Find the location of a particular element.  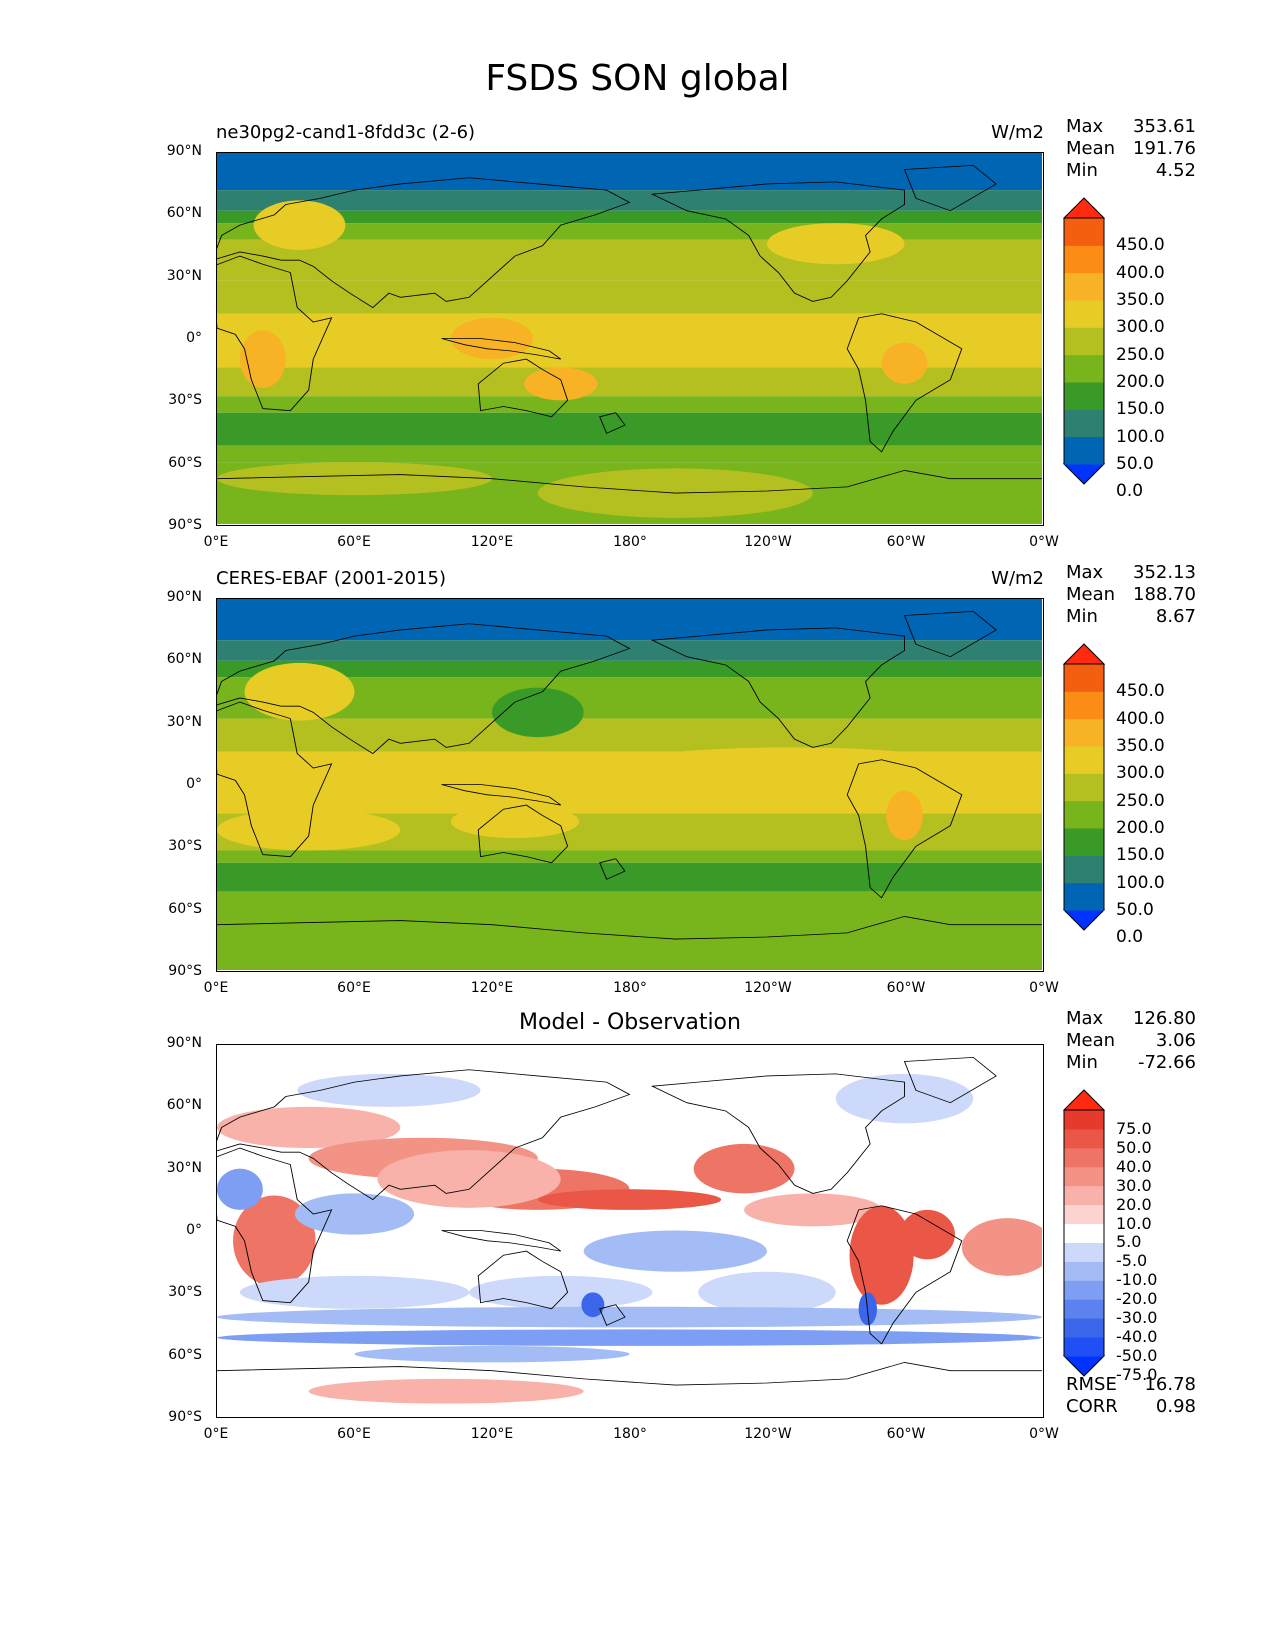

colorbar-tick-label: 0.0 is located at coordinates (1130, 937).